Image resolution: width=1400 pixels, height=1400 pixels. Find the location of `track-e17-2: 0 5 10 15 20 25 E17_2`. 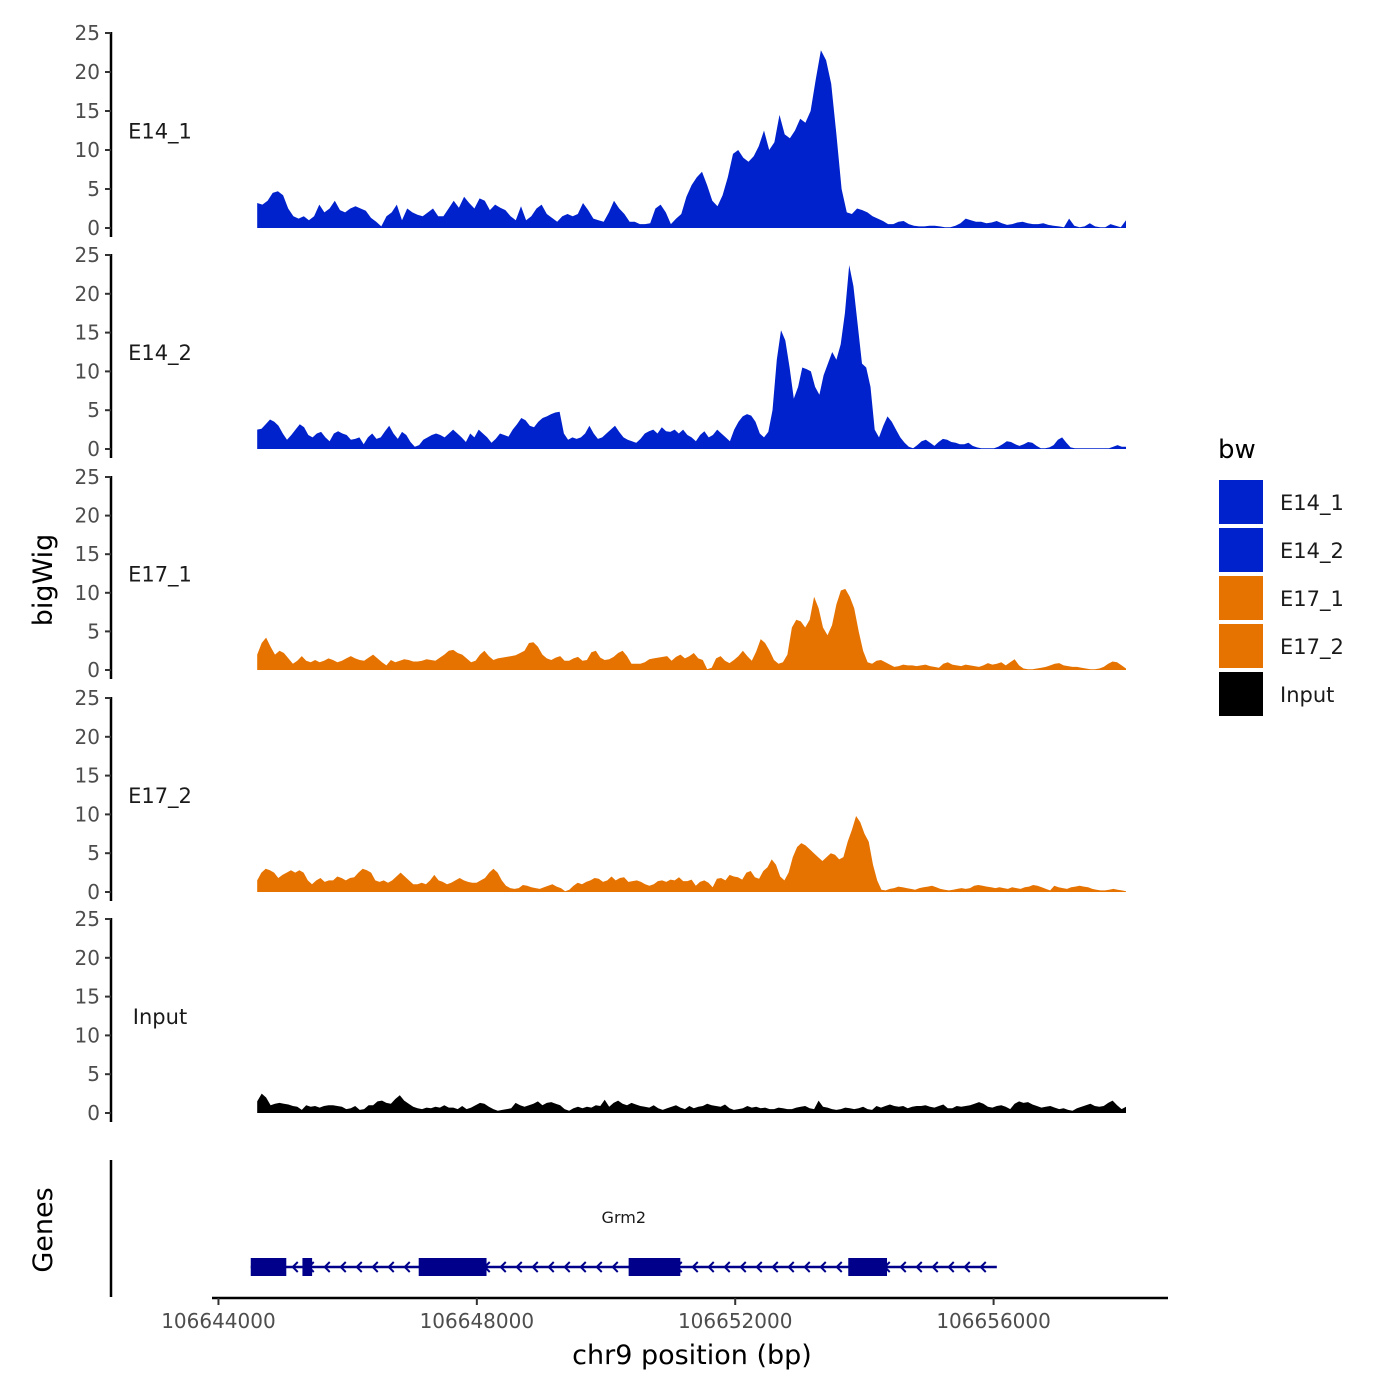

track-e17-2: 0 5 10 15 20 25 E17_2 is located at coordinates (600, 795).